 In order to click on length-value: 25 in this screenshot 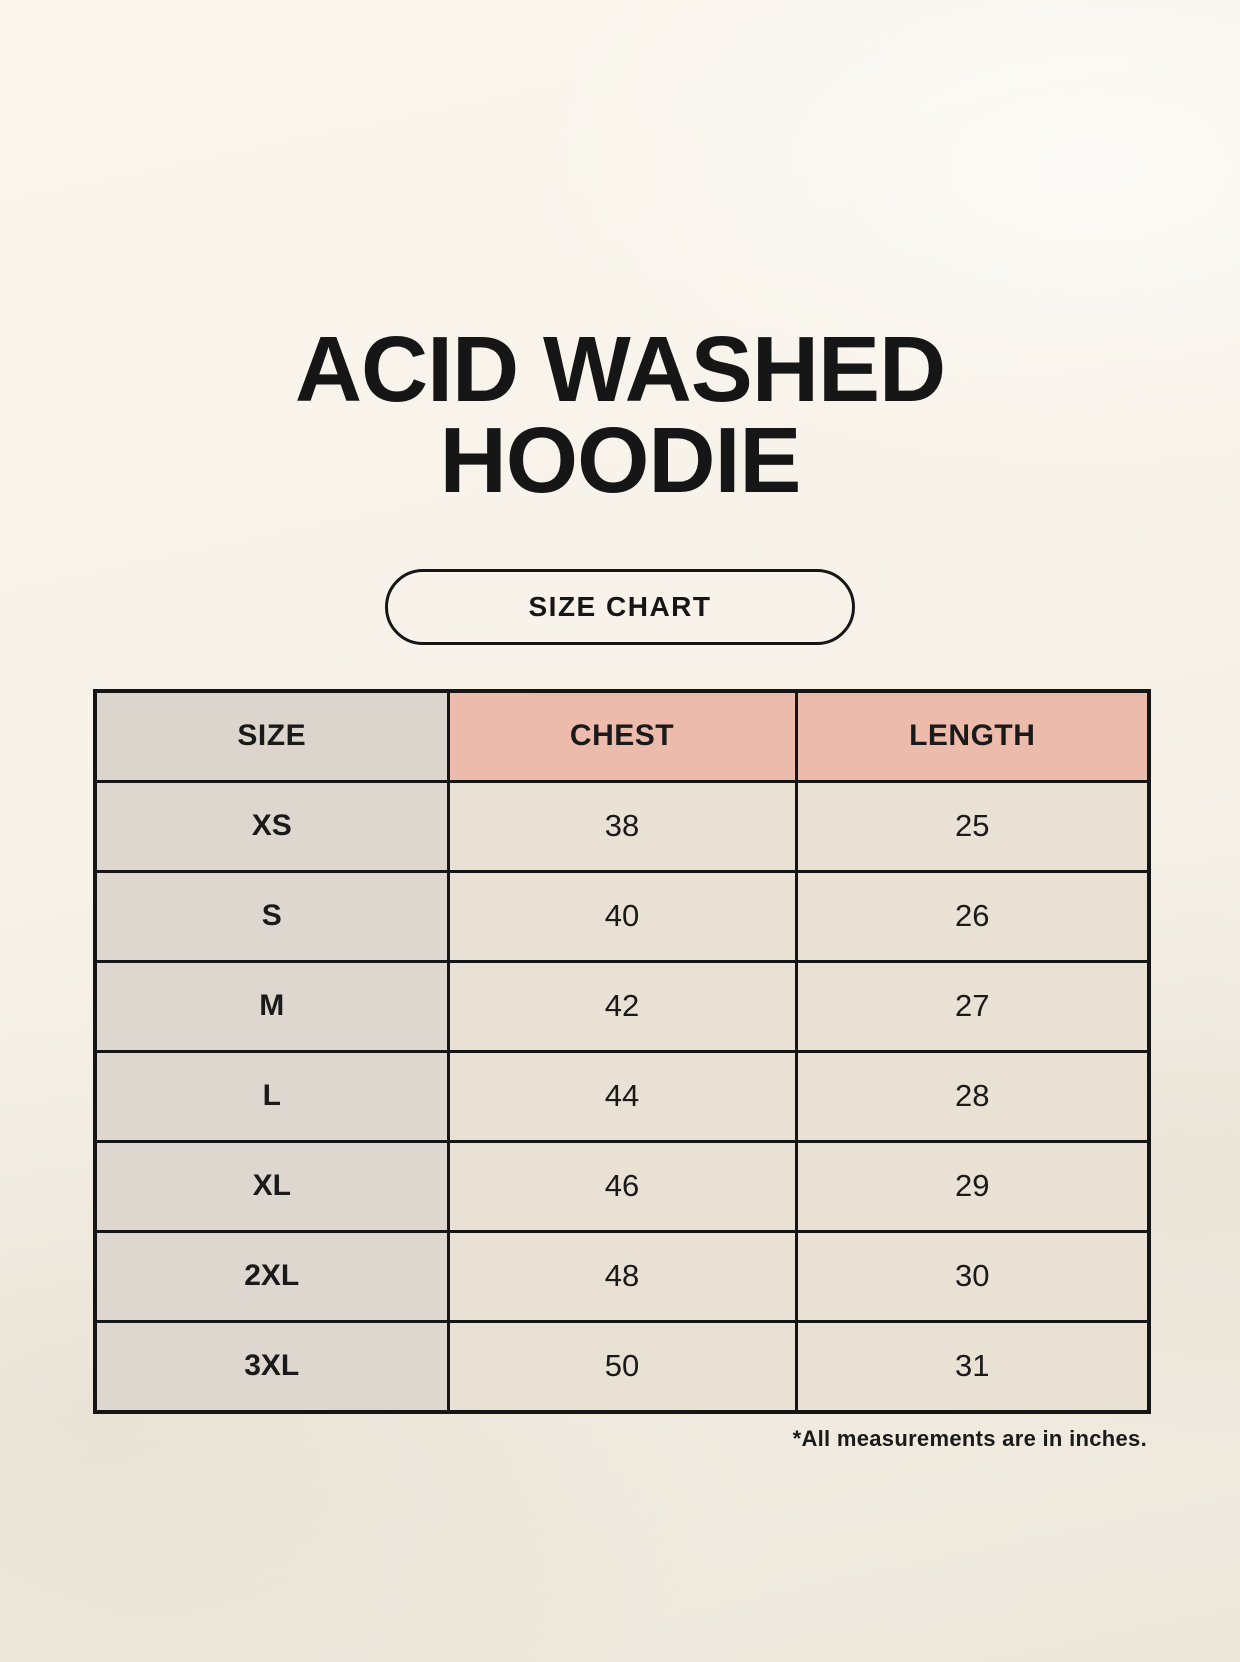, I will do `click(972, 826)`.